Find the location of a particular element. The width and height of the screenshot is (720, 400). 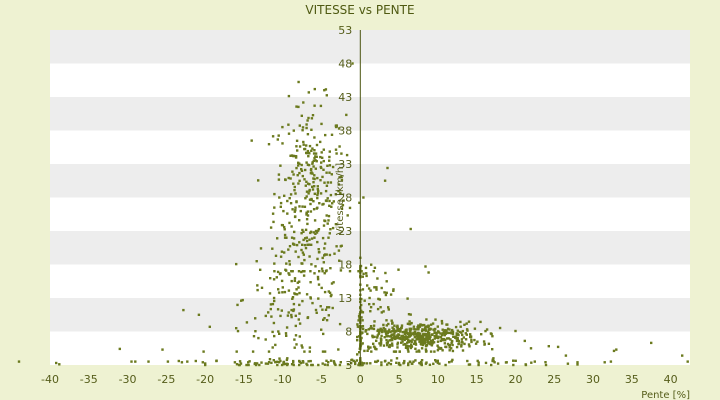

x-tick-label: 40 is located at coordinates (671, 379).